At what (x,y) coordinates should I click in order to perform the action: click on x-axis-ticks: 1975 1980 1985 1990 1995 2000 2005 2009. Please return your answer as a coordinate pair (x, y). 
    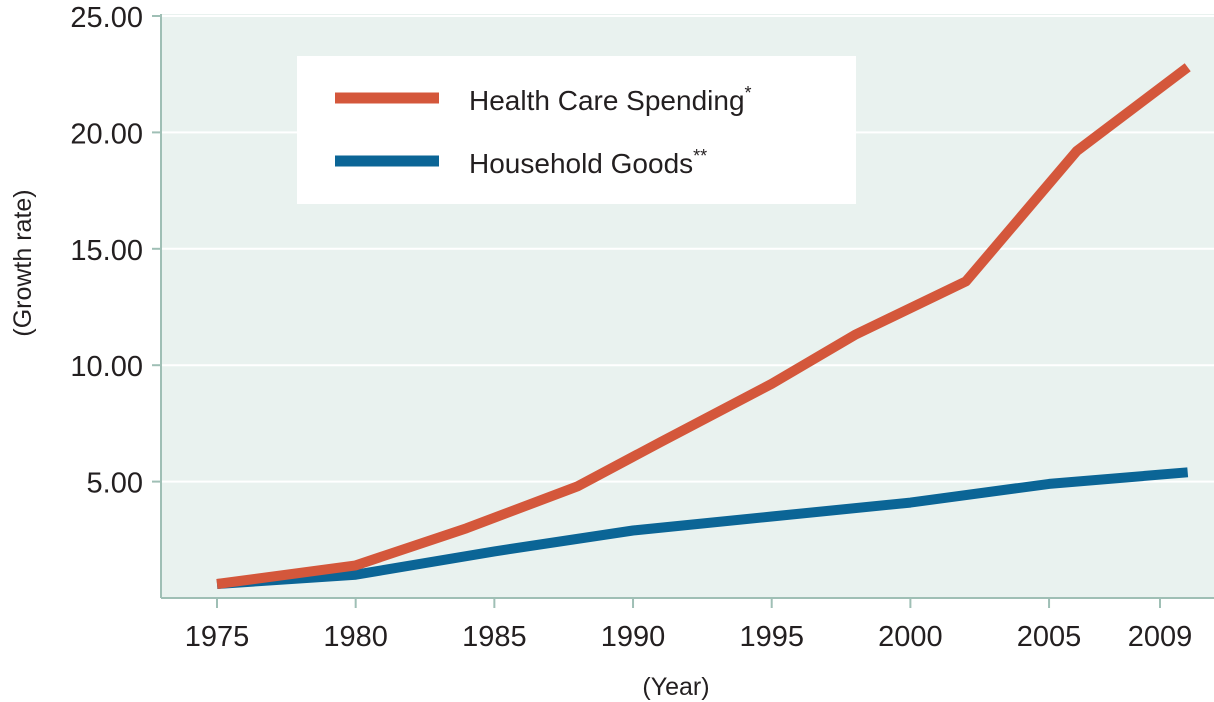
    Looking at the image, I should click on (689, 625).